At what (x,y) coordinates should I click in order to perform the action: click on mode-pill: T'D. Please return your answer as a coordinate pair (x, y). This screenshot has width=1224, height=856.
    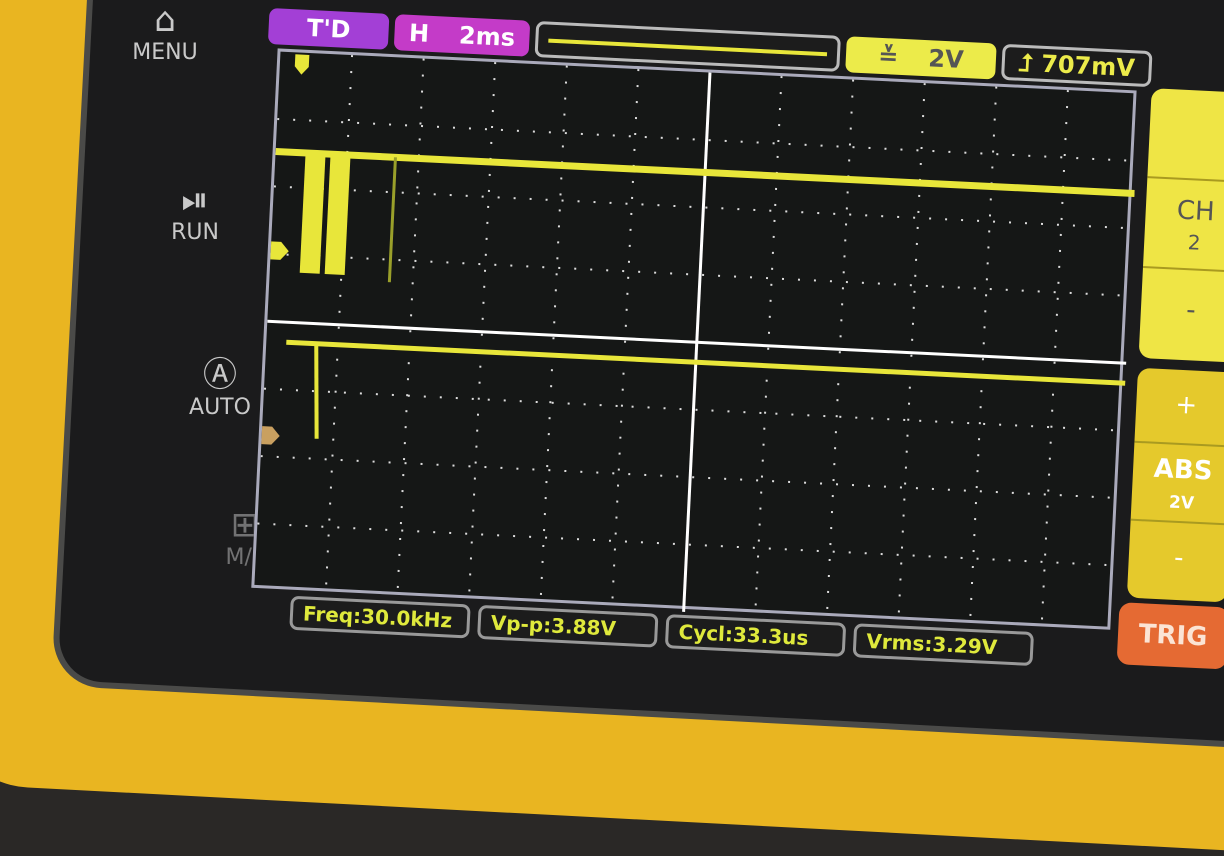
    Looking at the image, I should click on (328, 28).